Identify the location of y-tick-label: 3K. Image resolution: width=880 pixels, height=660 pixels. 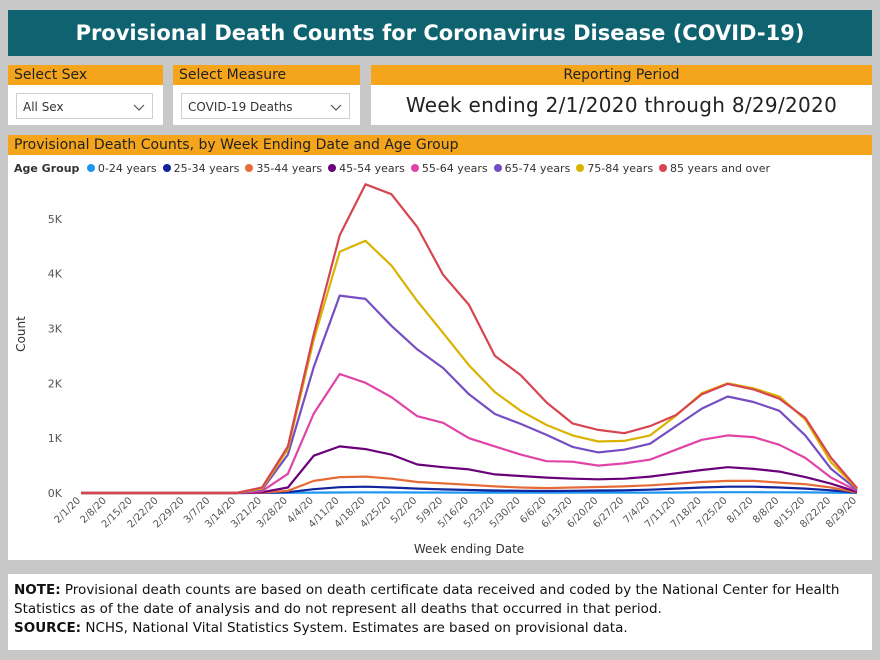
(55, 329).